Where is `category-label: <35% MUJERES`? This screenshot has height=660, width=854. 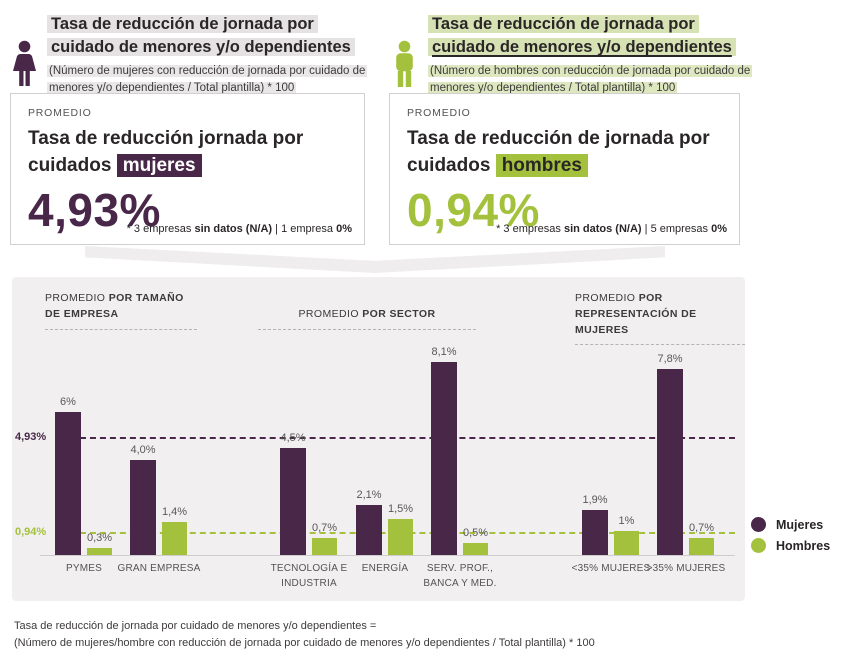
category-label: <35% MUJERES is located at coordinates (611, 568).